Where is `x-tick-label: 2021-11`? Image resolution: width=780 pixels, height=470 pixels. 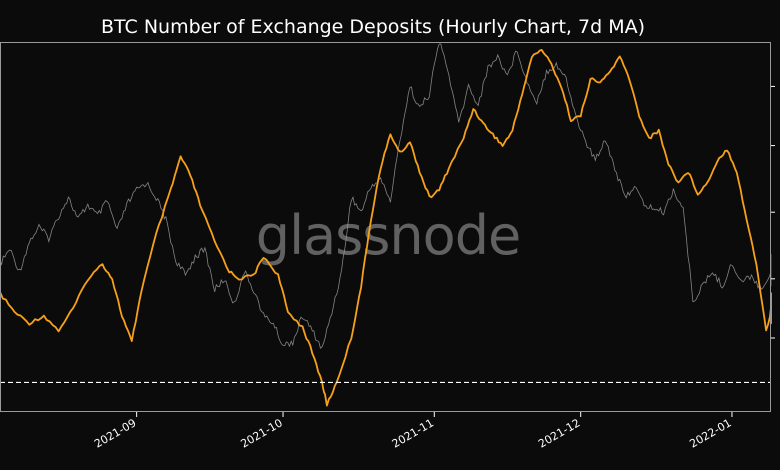 x-tick-label: 2021-11 is located at coordinates (413, 433).